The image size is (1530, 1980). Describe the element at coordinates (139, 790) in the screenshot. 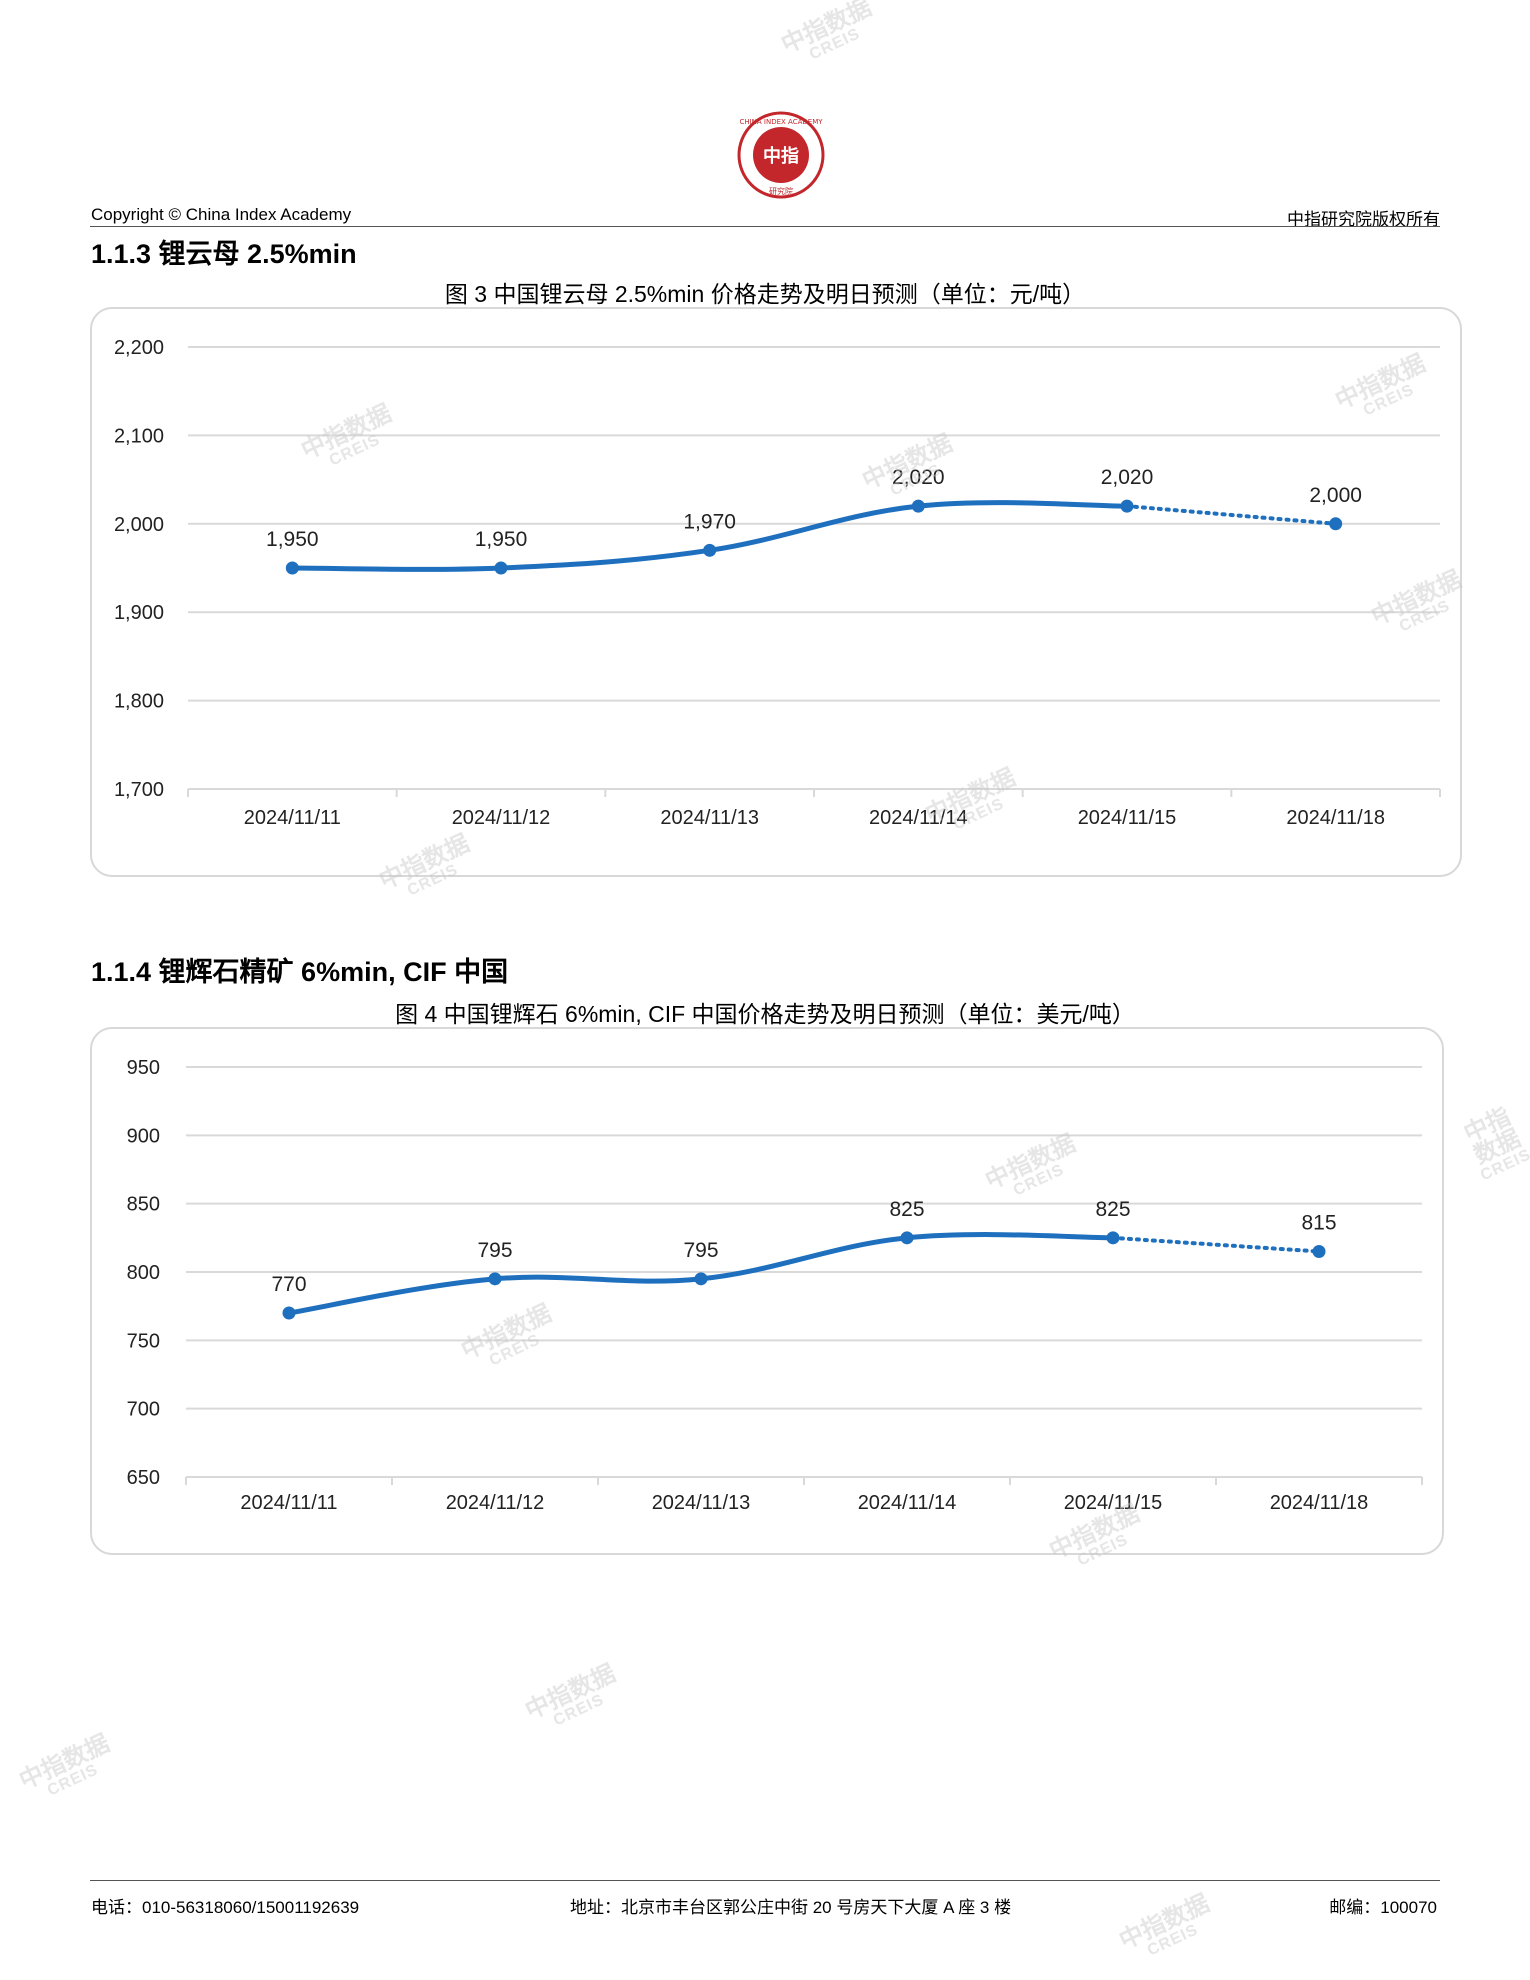

I see `y-tick-label: 1,700` at that location.